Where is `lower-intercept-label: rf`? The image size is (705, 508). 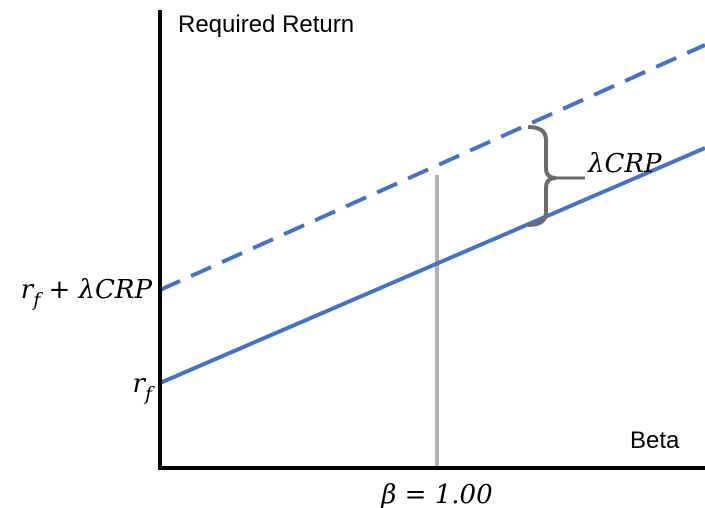 lower-intercept-label: rf is located at coordinates (144, 387).